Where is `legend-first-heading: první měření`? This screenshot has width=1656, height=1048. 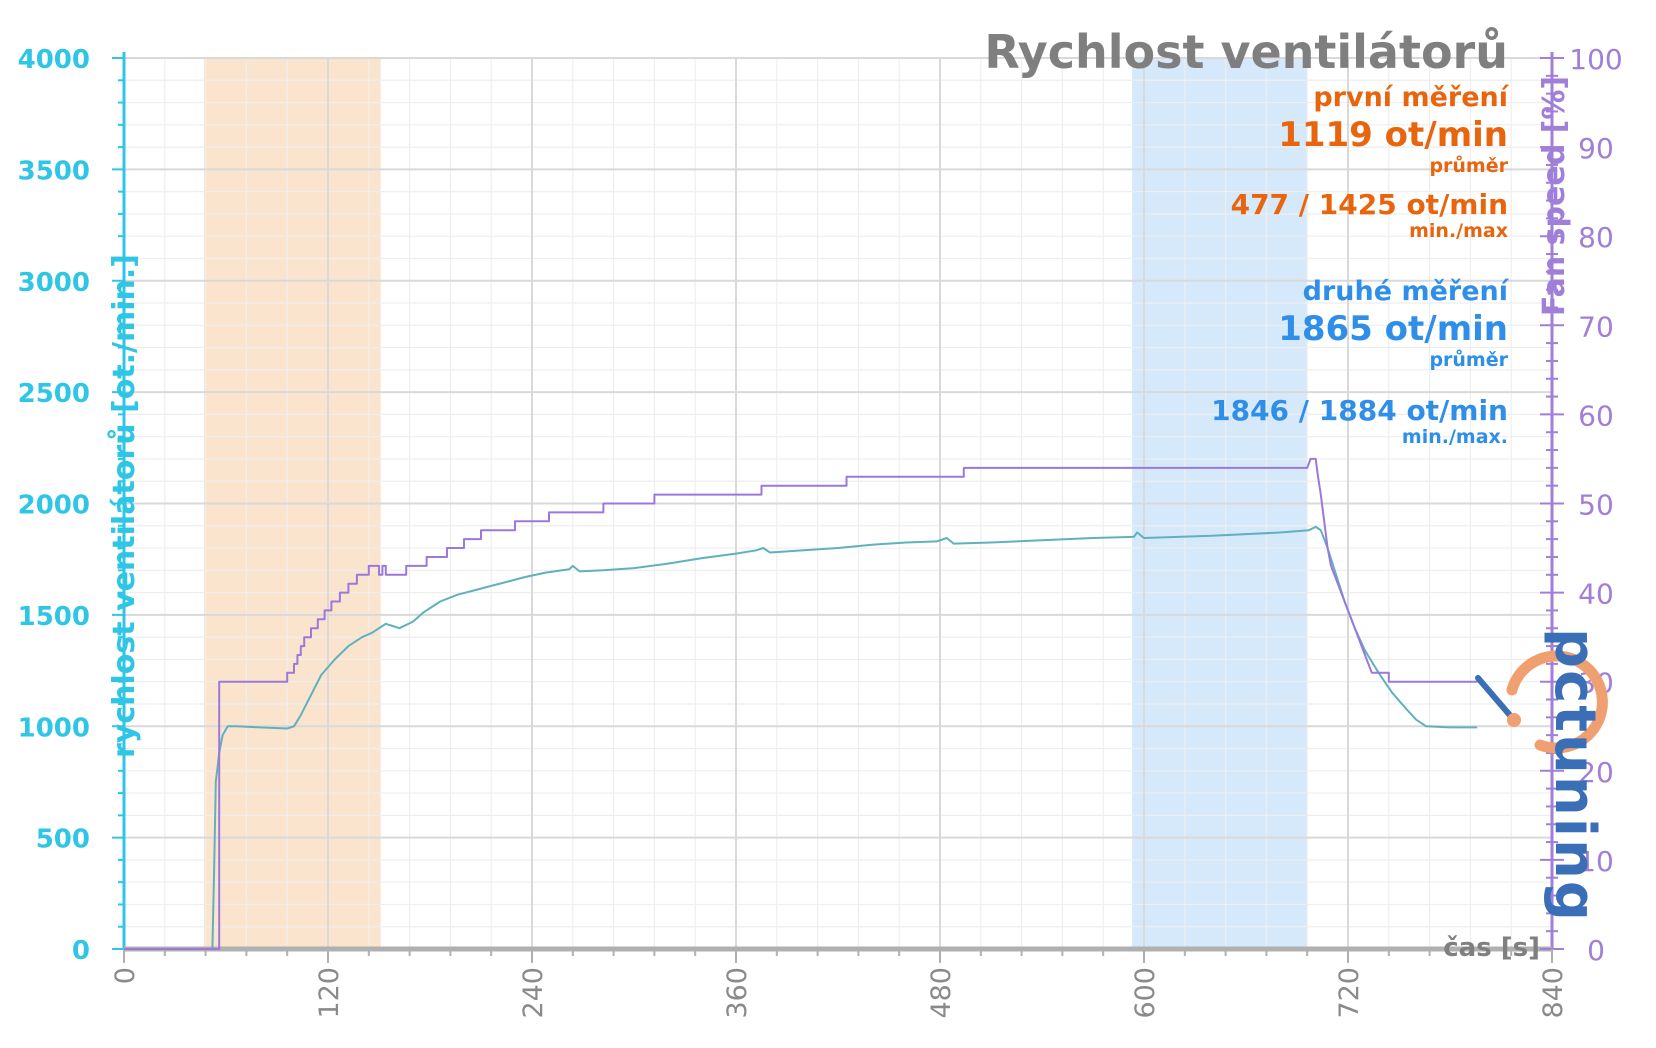 legend-first-heading: první měření is located at coordinates (1411, 97).